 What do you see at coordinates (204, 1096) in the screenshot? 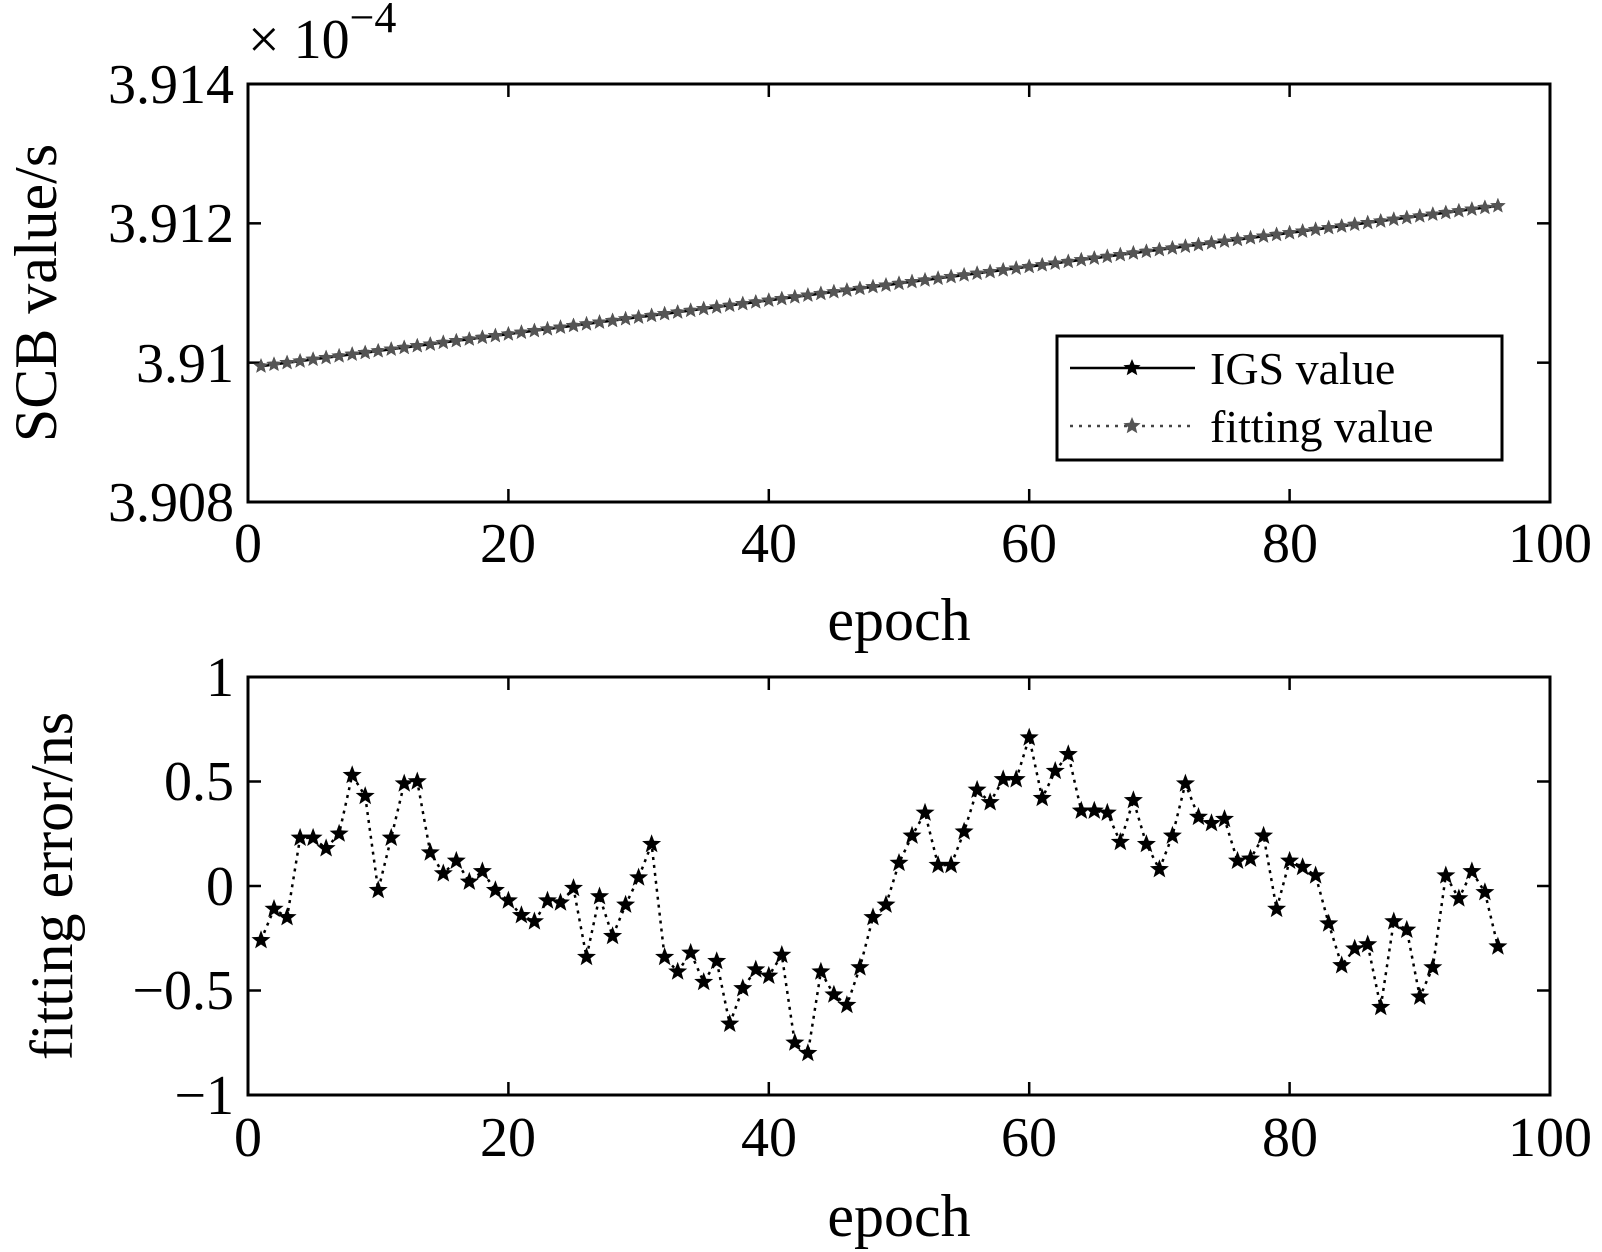
I see `bottom-ytick-label-neg1: −1` at bounding box center [204, 1096].